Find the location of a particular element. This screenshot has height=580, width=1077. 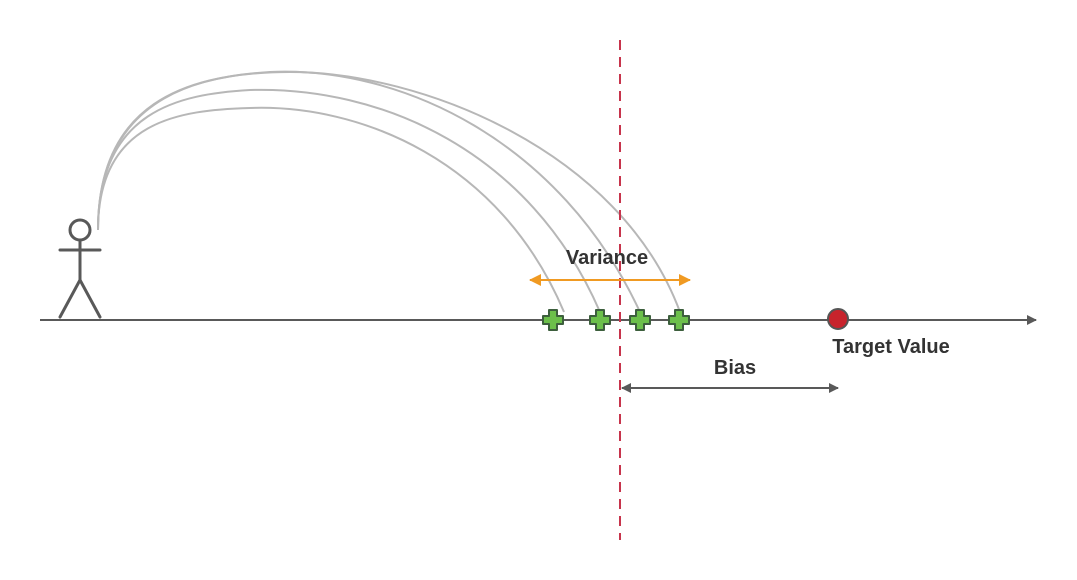

hit-markers is located at coordinates (616, 320).